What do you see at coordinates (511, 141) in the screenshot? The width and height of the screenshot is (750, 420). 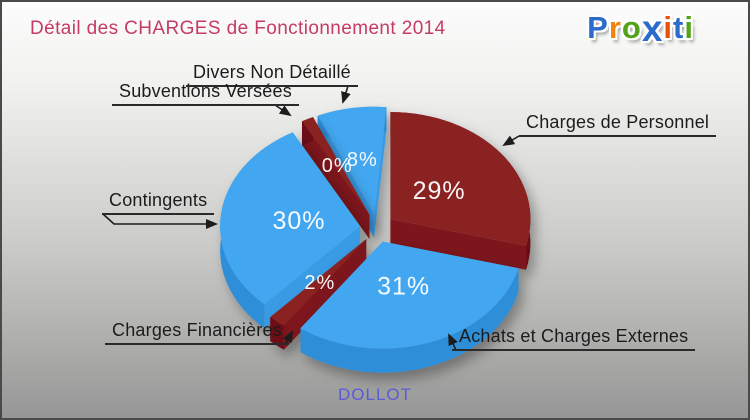 I see `leader-line-personnel` at bounding box center [511, 141].